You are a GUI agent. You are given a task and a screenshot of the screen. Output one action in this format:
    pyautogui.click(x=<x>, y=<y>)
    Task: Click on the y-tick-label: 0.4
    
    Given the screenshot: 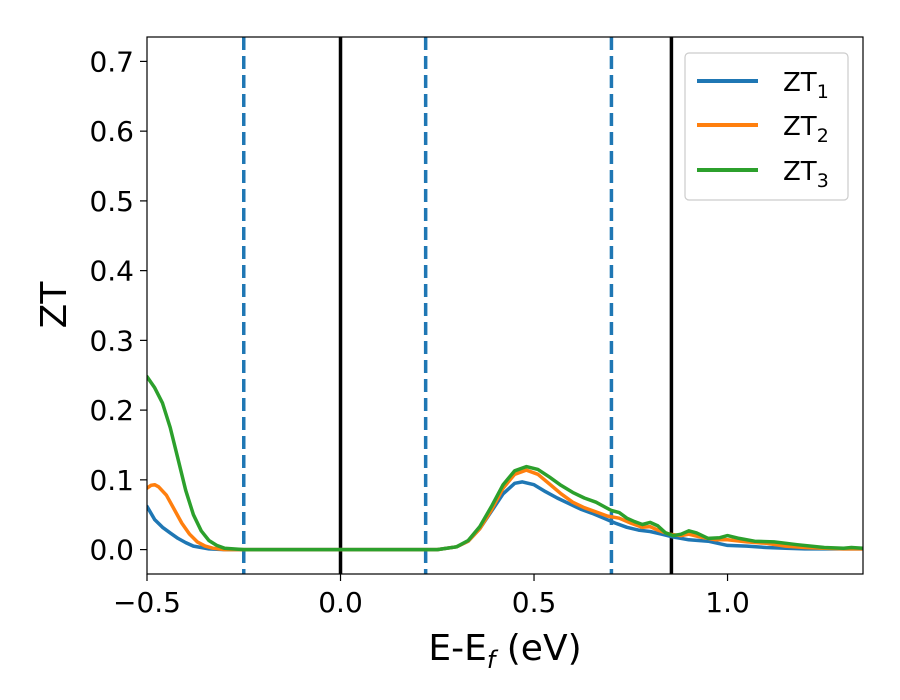 What is the action you would take?
    pyautogui.click(x=111, y=271)
    